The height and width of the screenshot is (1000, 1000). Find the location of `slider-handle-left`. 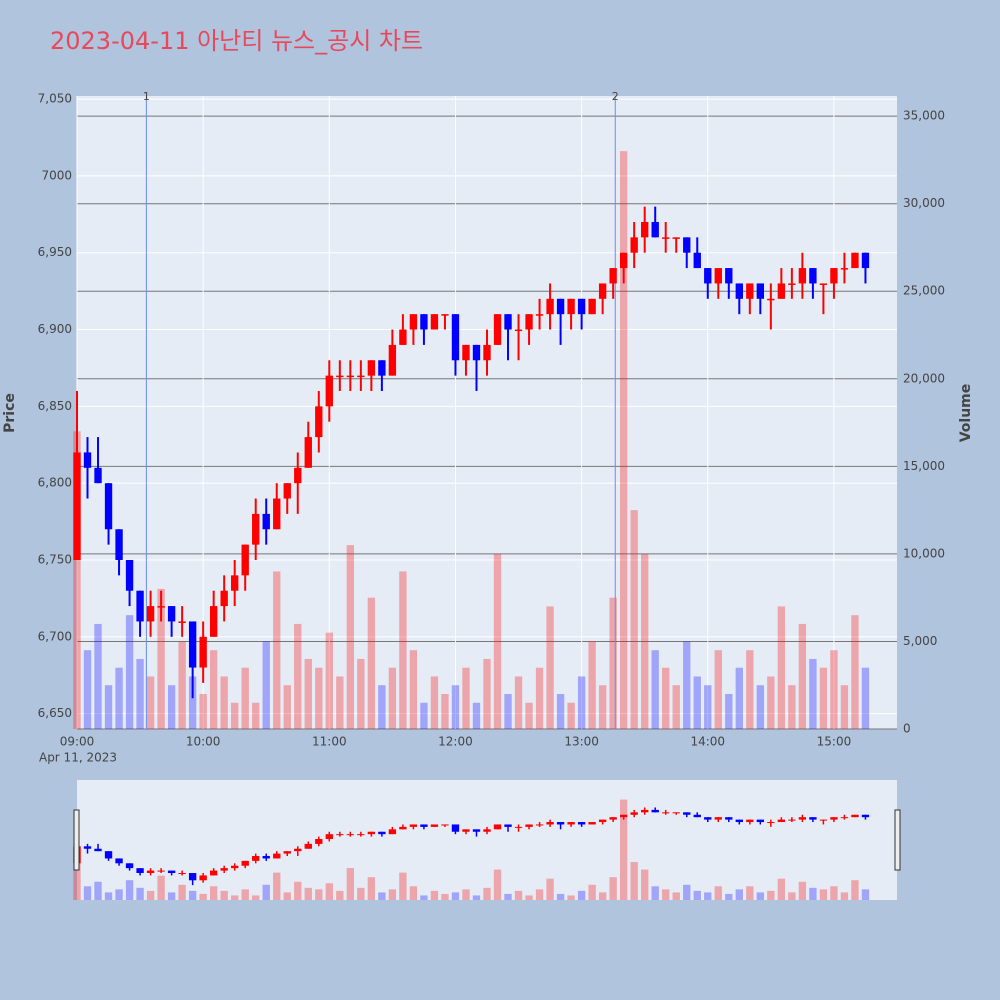

slider-handle-left is located at coordinates (76, 840).